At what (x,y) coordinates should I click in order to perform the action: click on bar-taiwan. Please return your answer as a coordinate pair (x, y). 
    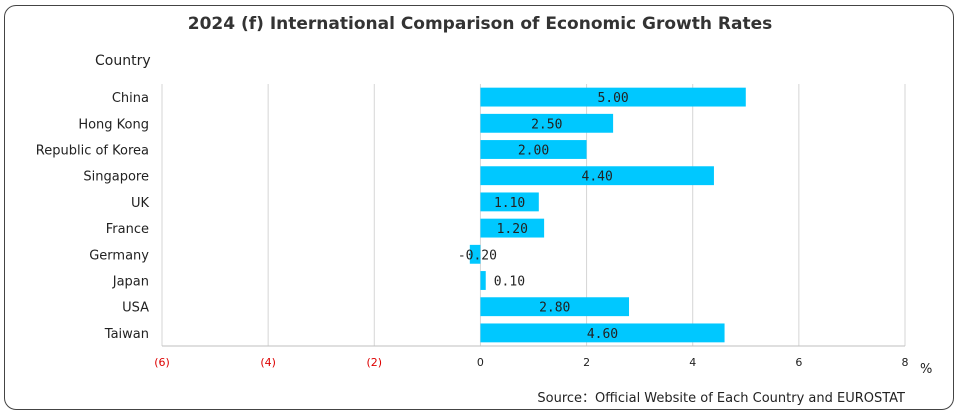
    Looking at the image, I should click on (602, 333).